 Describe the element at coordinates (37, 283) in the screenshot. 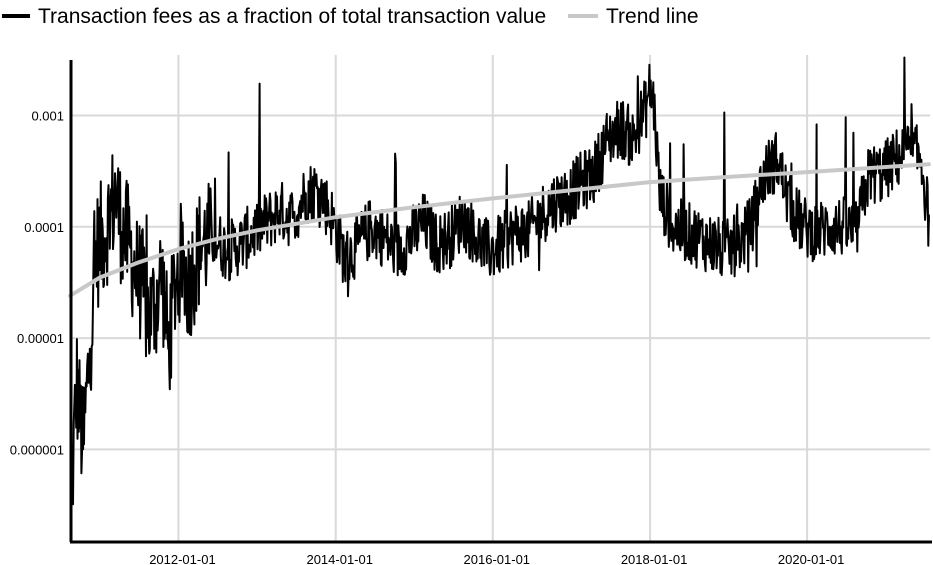

I see `y-tick-labels: 0.001 0.0001 0.00001 0.000001` at that location.